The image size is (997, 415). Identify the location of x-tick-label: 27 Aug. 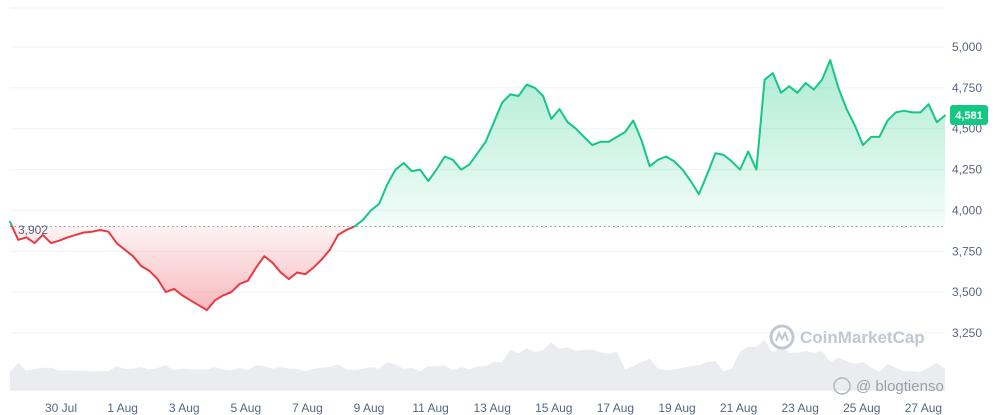
(923, 408).